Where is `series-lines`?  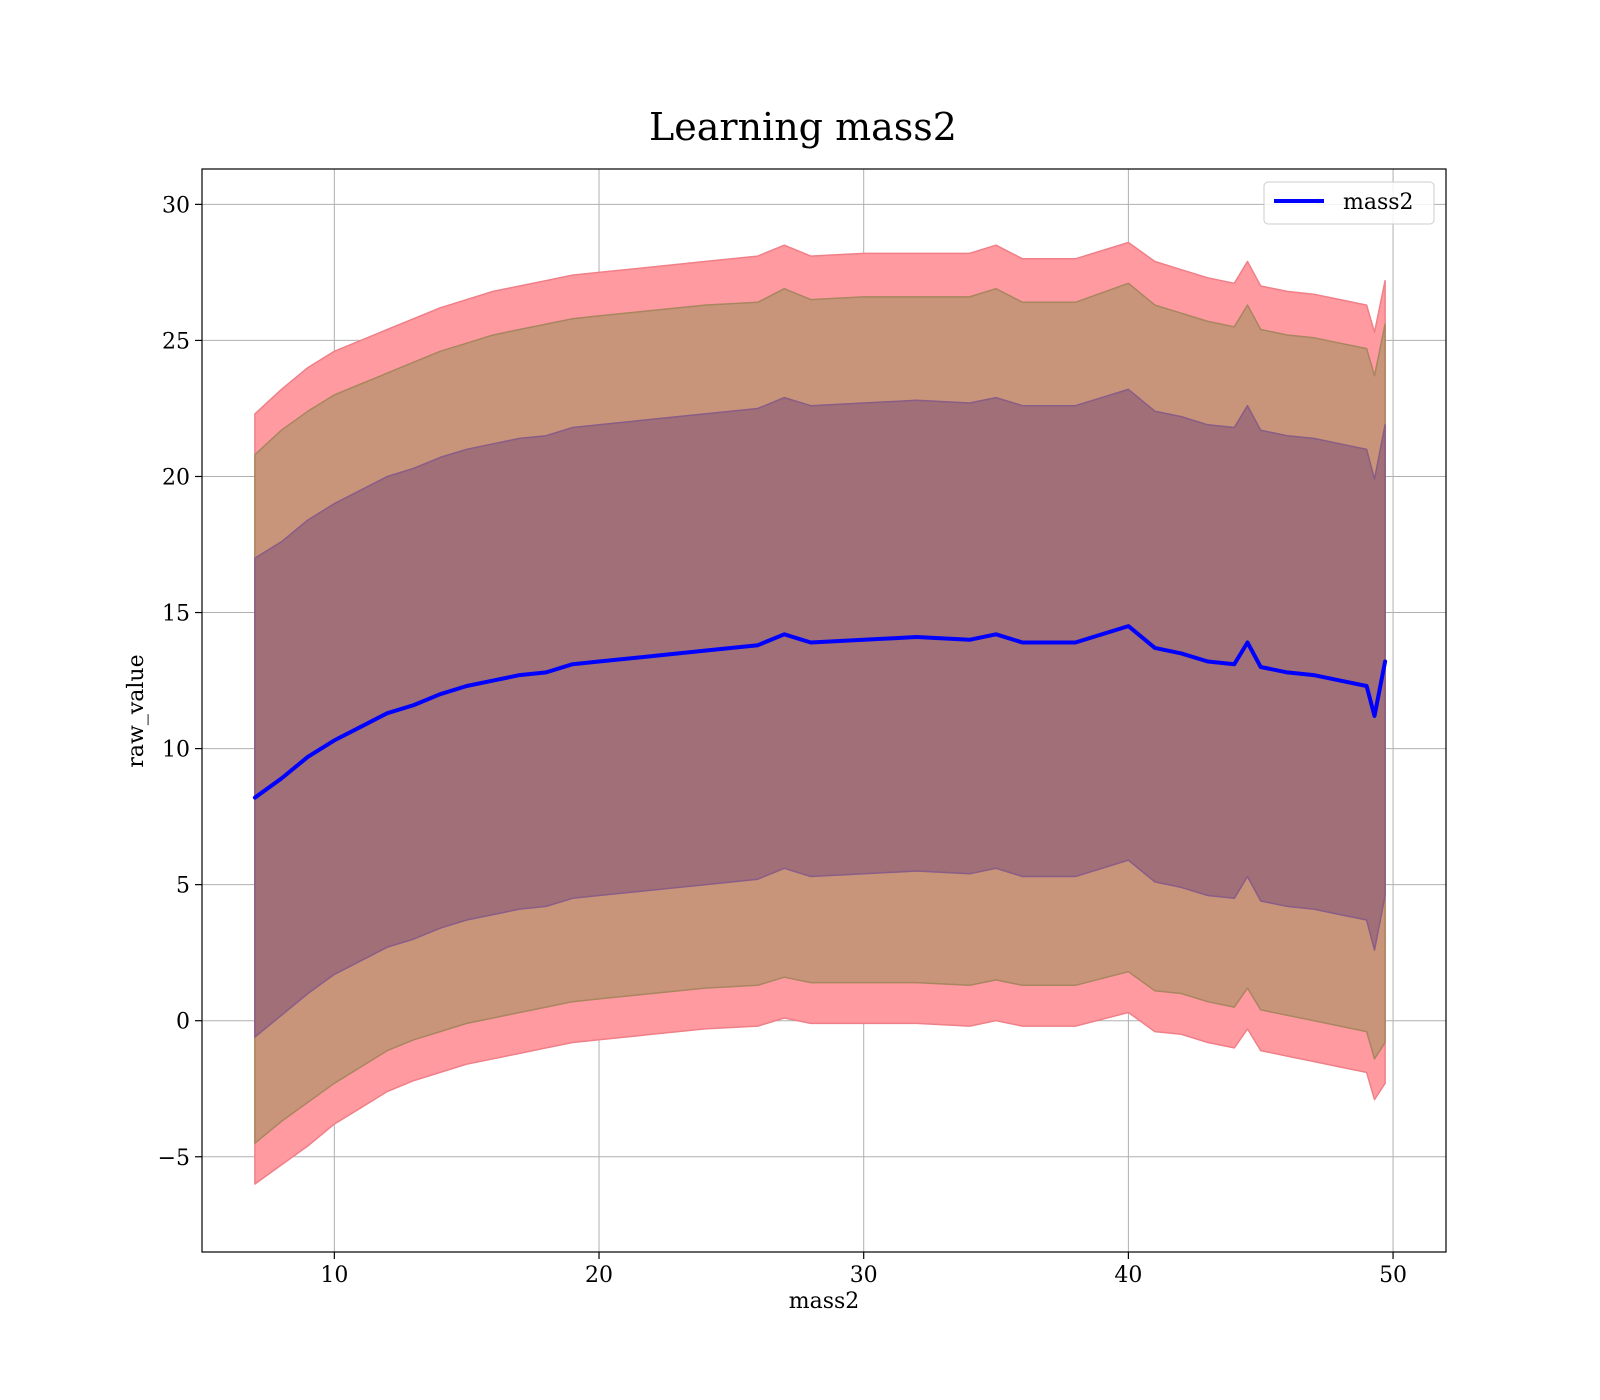
series-lines is located at coordinates (820, 712).